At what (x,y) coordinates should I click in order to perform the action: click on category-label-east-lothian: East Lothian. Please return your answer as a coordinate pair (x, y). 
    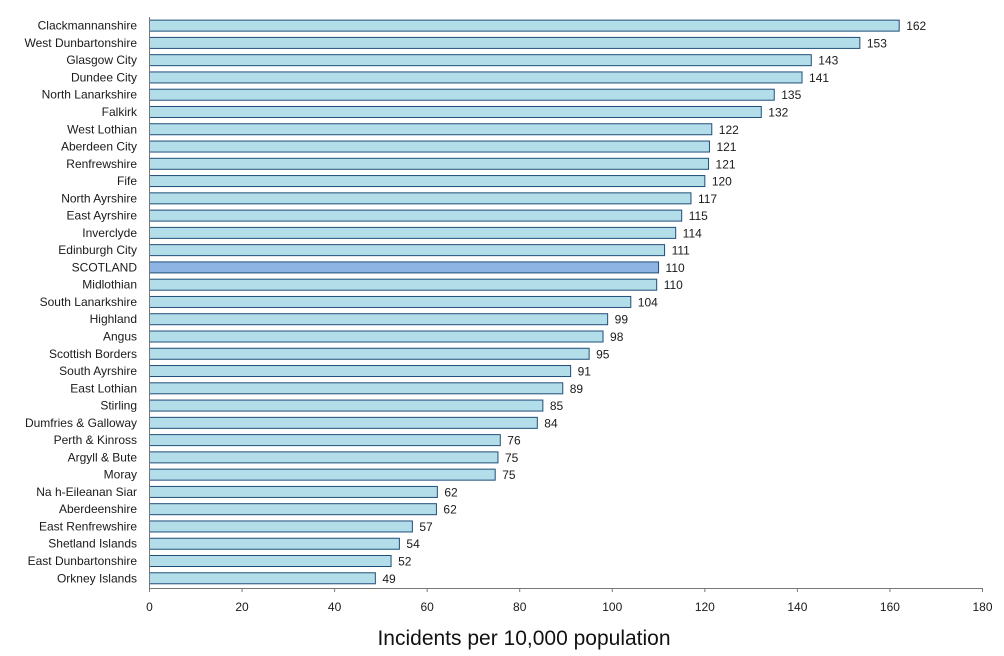
    Looking at the image, I should click on (103, 388).